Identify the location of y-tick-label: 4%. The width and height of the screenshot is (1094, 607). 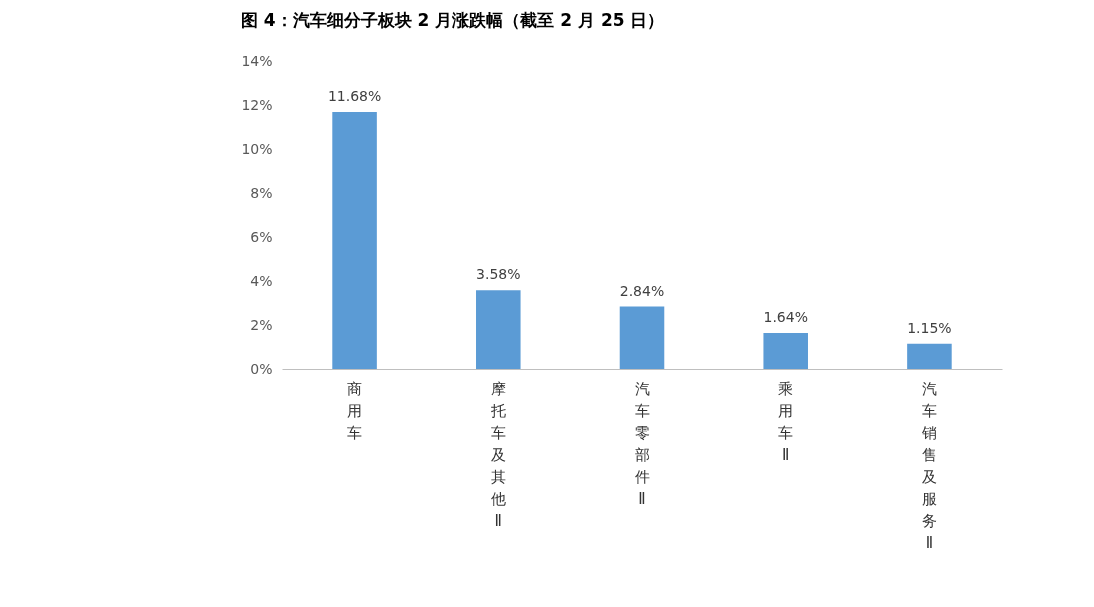
(261, 280).